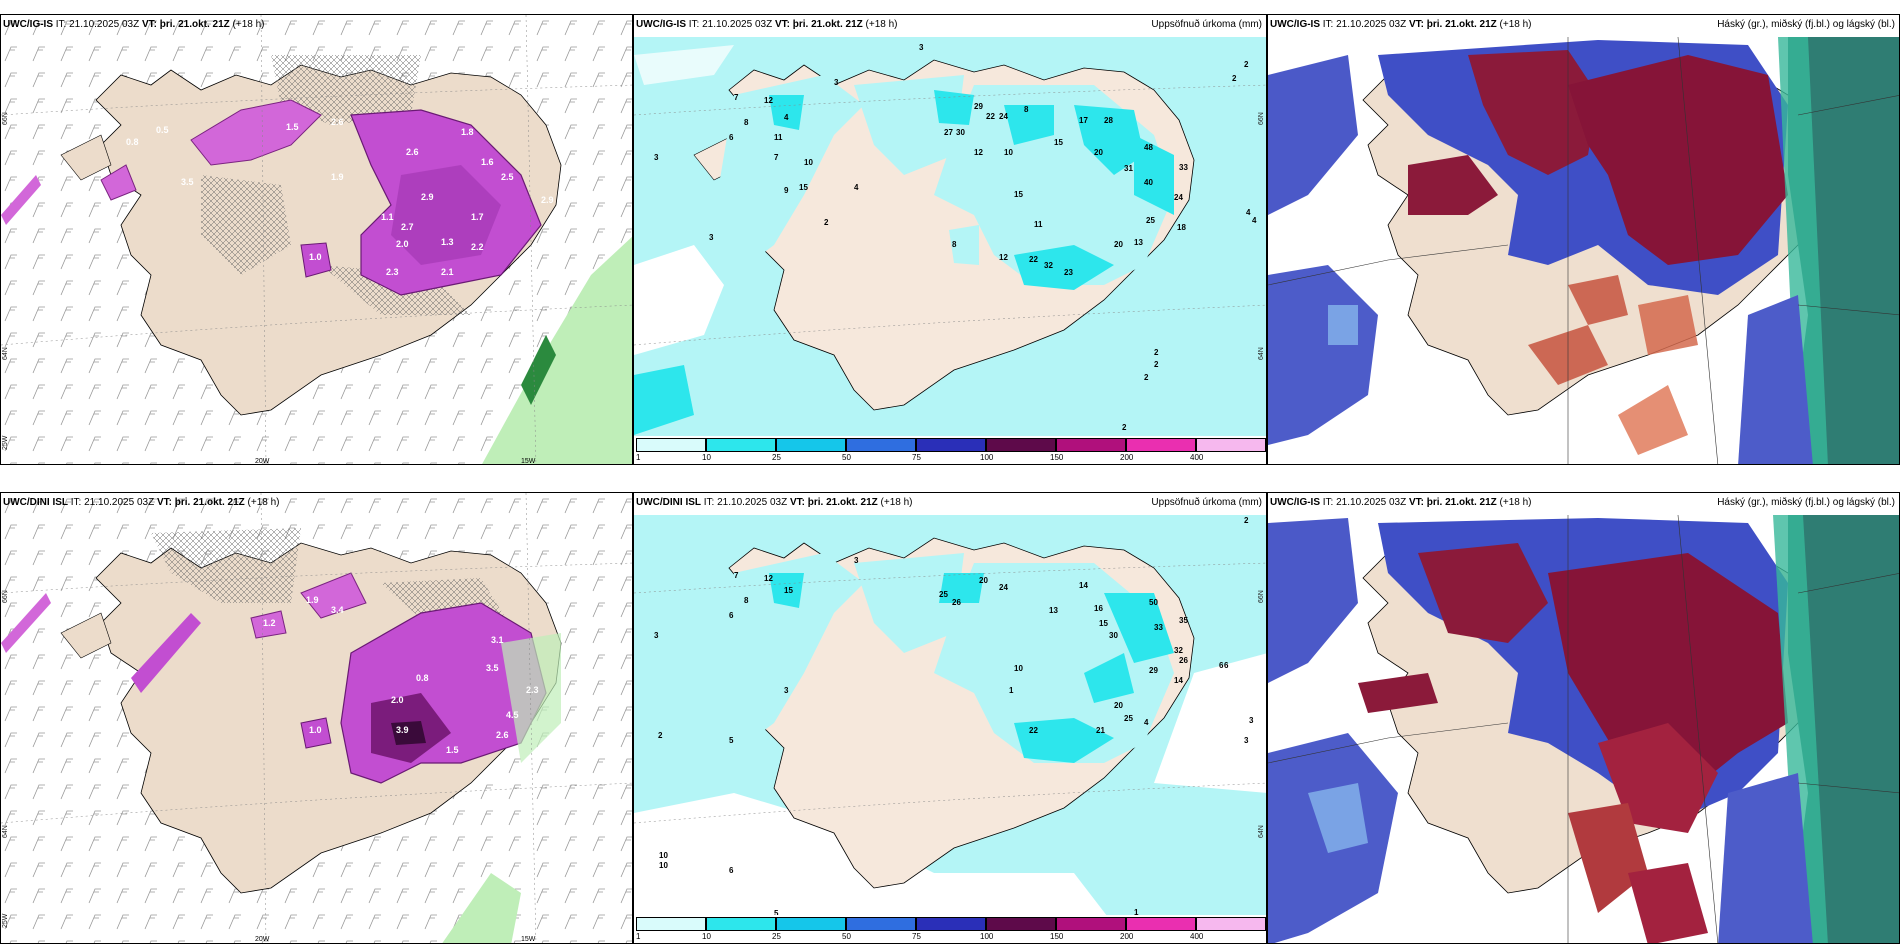  I want to click on svg-text: 17, so click(1083, 120).